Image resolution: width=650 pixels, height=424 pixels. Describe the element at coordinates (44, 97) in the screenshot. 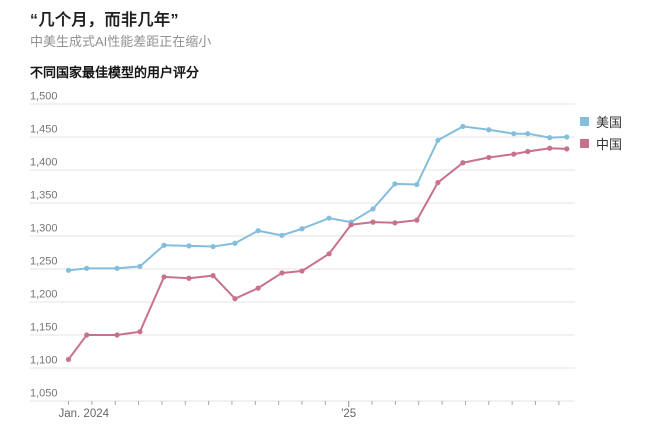

I see `y-axis-tick-label: 1,500` at that location.